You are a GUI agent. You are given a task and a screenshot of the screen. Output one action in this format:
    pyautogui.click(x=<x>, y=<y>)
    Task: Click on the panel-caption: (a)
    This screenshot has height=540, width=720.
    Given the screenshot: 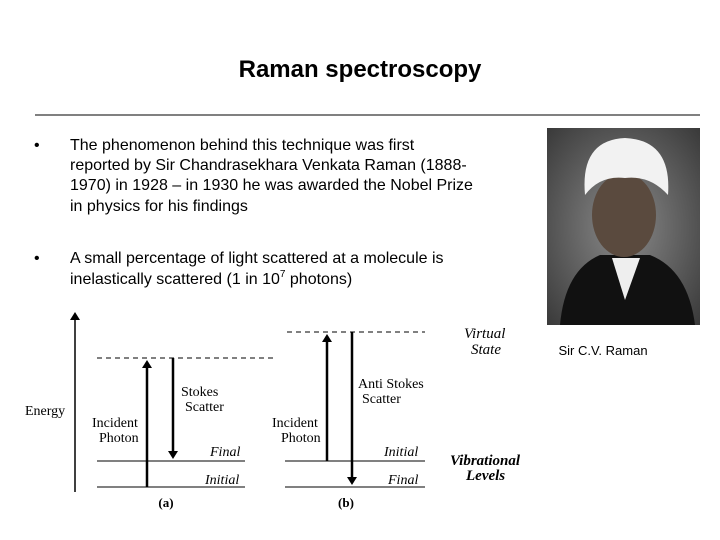 What is the action you would take?
    pyautogui.click(x=165, y=502)
    